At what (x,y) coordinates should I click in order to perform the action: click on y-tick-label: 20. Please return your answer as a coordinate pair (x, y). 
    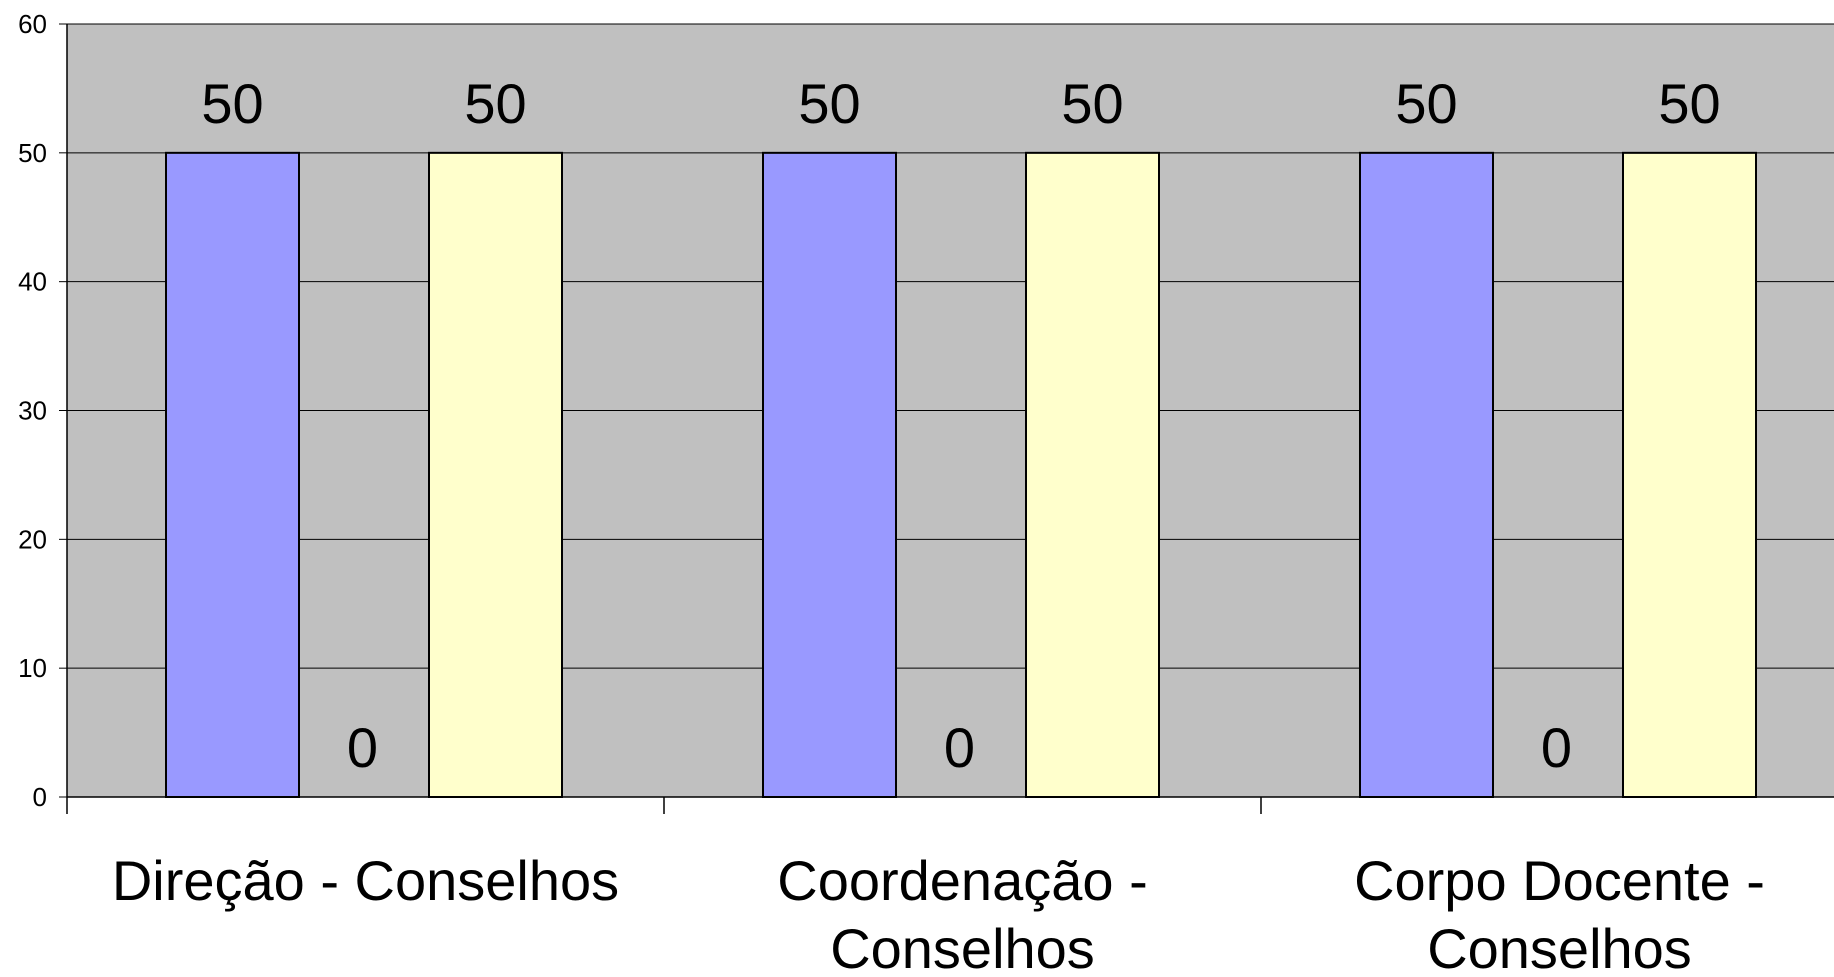
    Looking at the image, I should click on (32, 539).